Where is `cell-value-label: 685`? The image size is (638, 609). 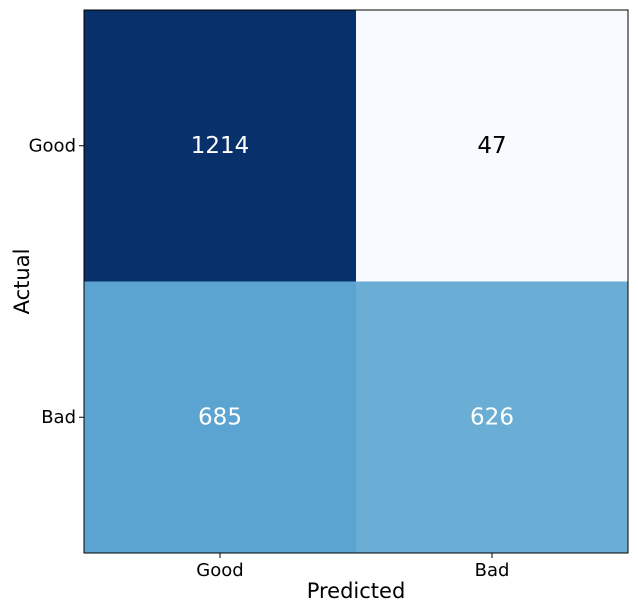 cell-value-label: 685 is located at coordinates (220, 417).